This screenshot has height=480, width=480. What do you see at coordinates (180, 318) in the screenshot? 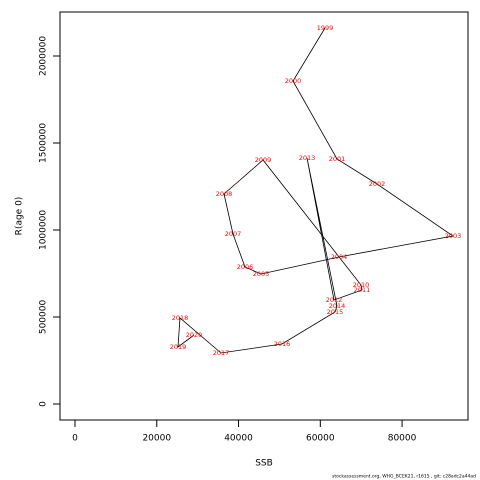
I see `point-label: 2018` at bounding box center [180, 318].